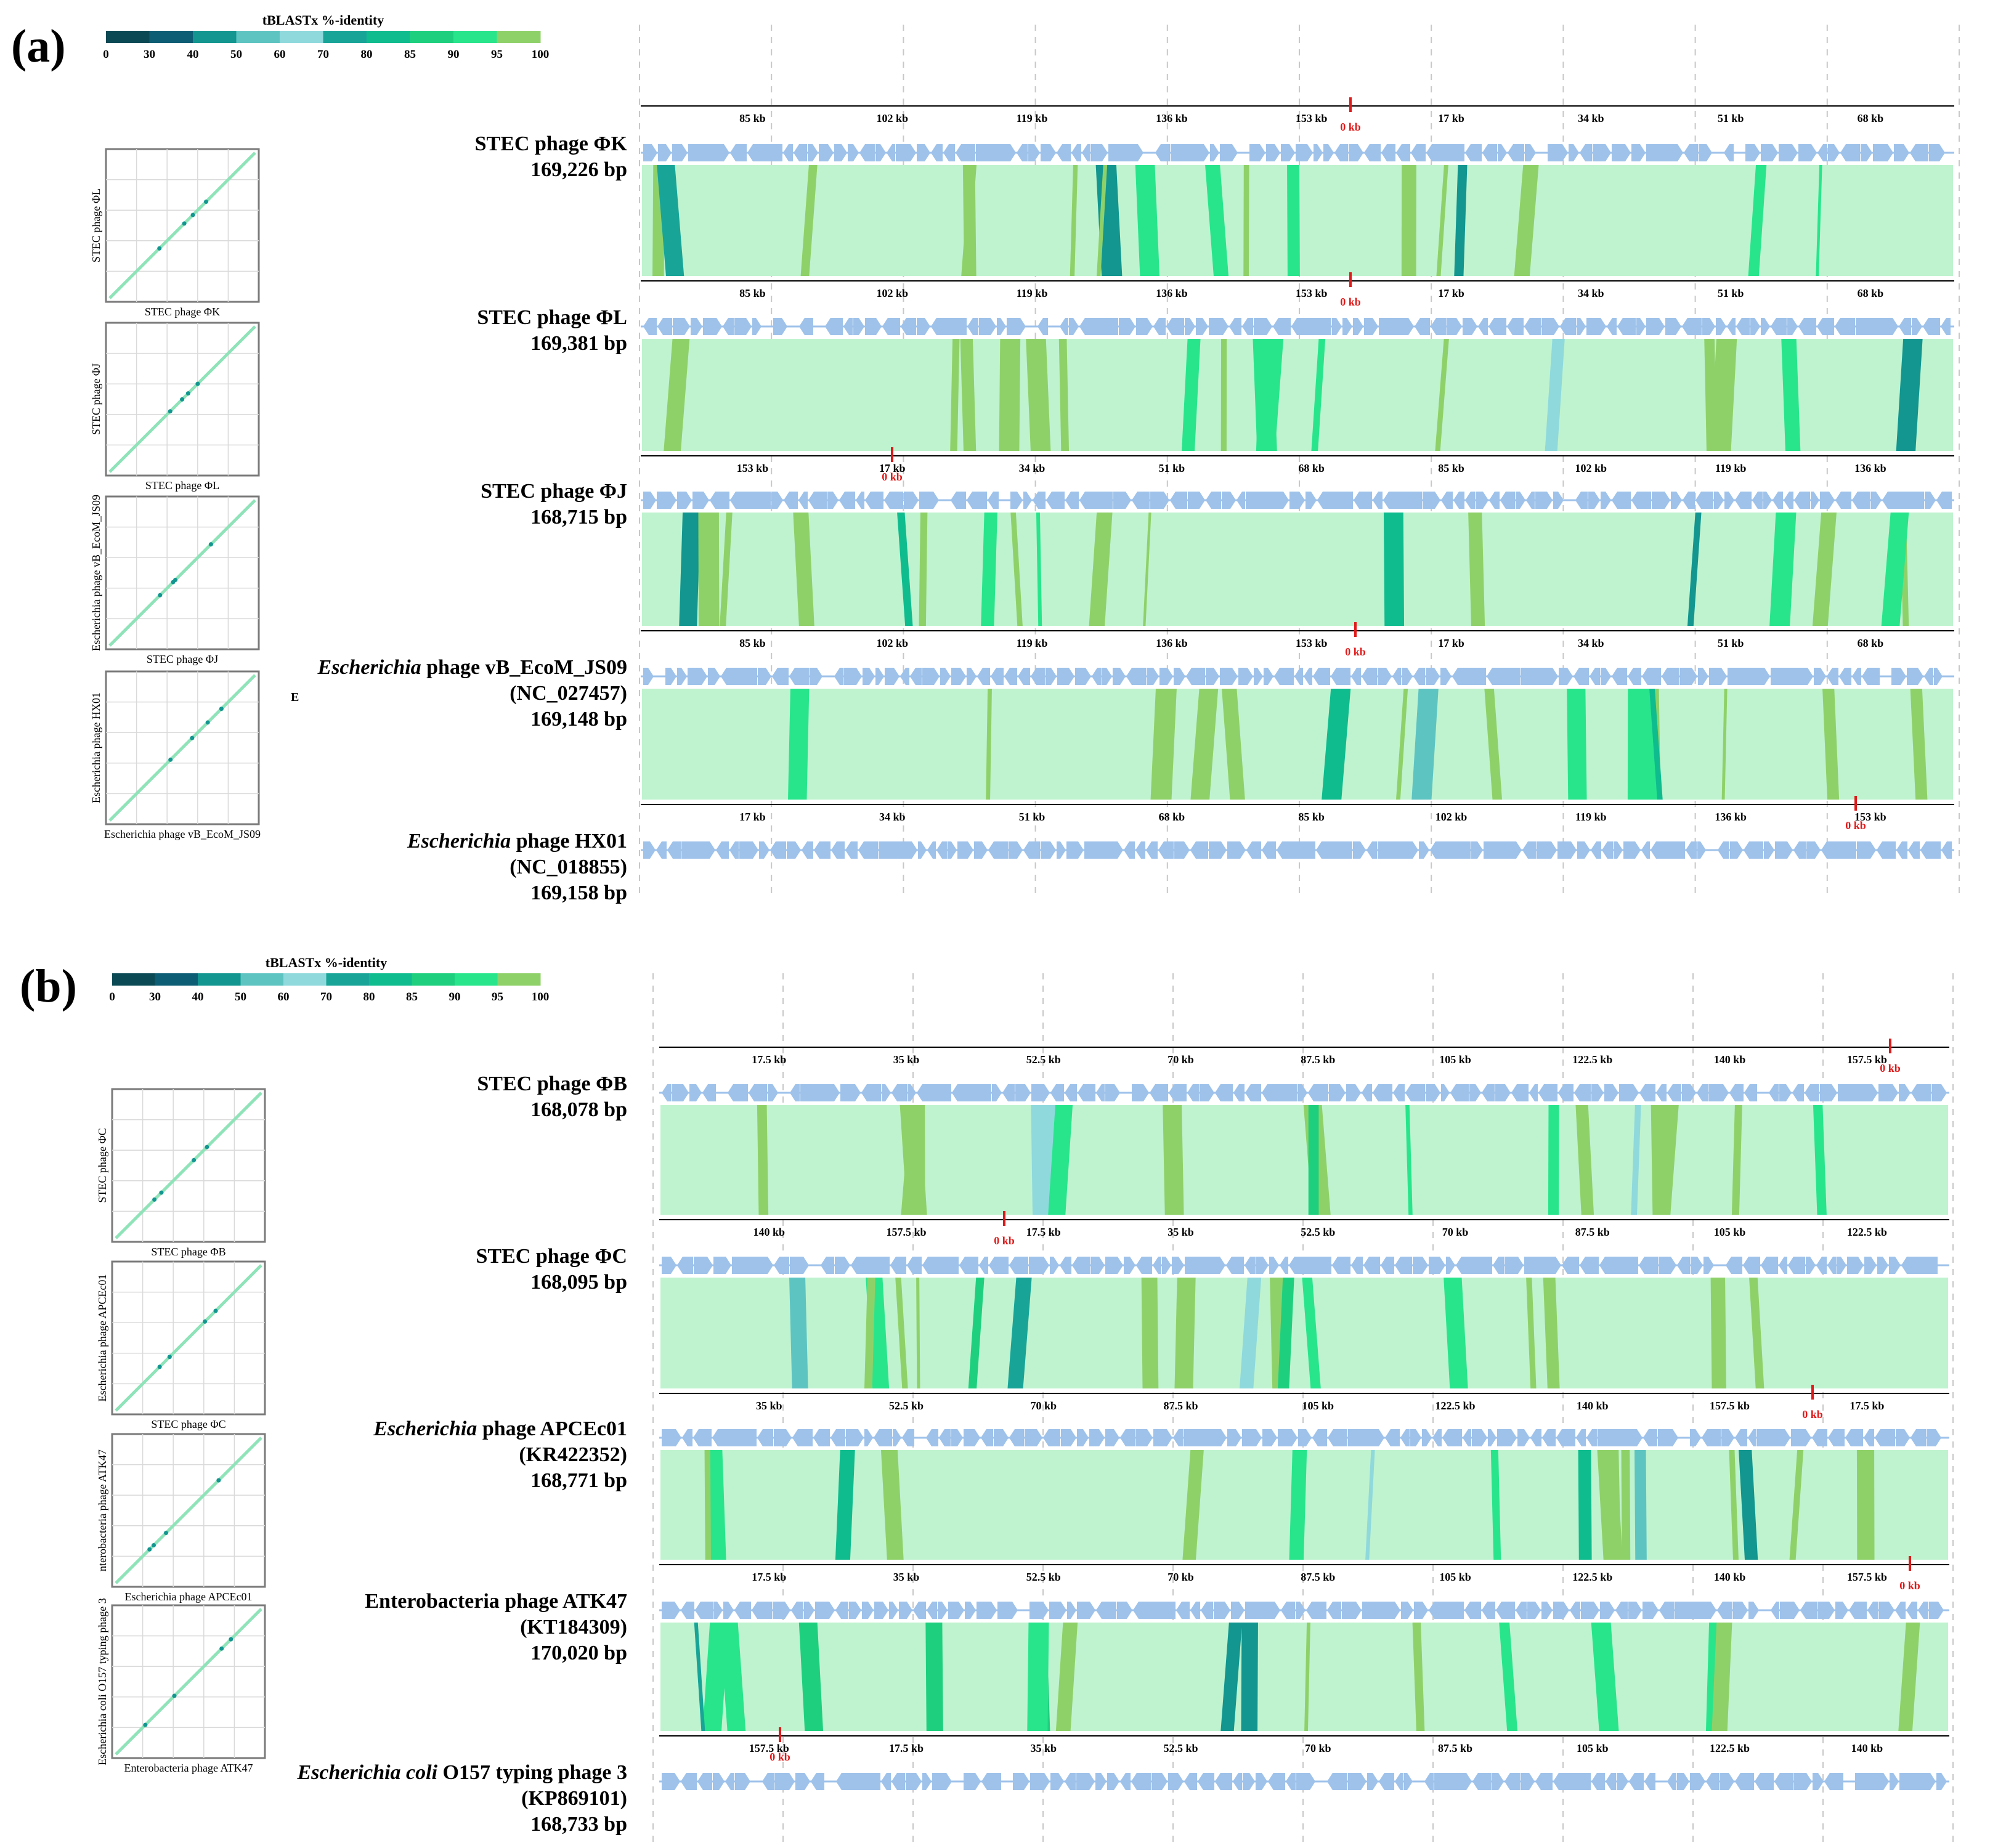 This screenshot has width=2006, height=1848. Describe the element at coordinates (1032, 643) in the screenshot. I see `scale-tick-label: 119 kb` at that location.